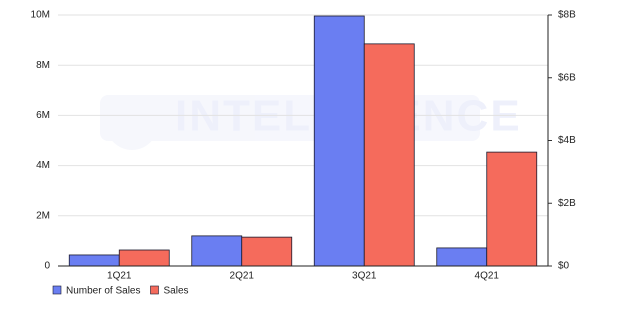 The width and height of the screenshot is (620, 310). What do you see at coordinates (567, 140) in the screenshot?
I see `y2-tick-label: $4B` at bounding box center [567, 140].